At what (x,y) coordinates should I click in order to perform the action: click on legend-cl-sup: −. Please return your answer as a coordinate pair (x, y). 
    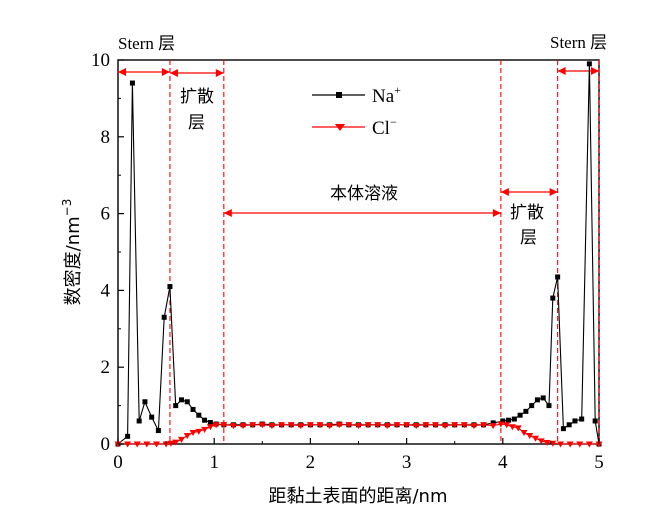
    Looking at the image, I should click on (393, 122).